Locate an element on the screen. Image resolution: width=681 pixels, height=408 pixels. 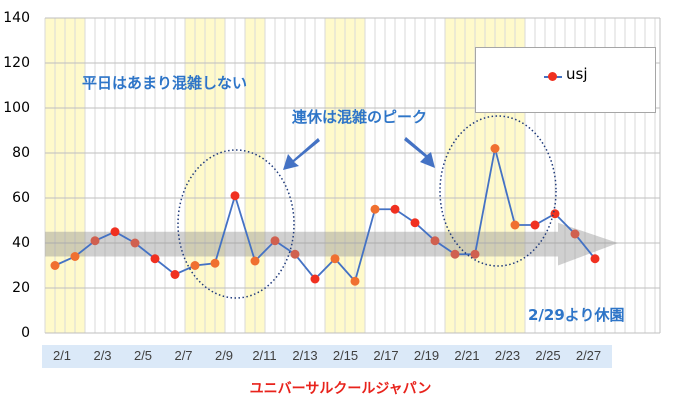
x-tick-label: 2/19 is located at coordinates (426, 355).